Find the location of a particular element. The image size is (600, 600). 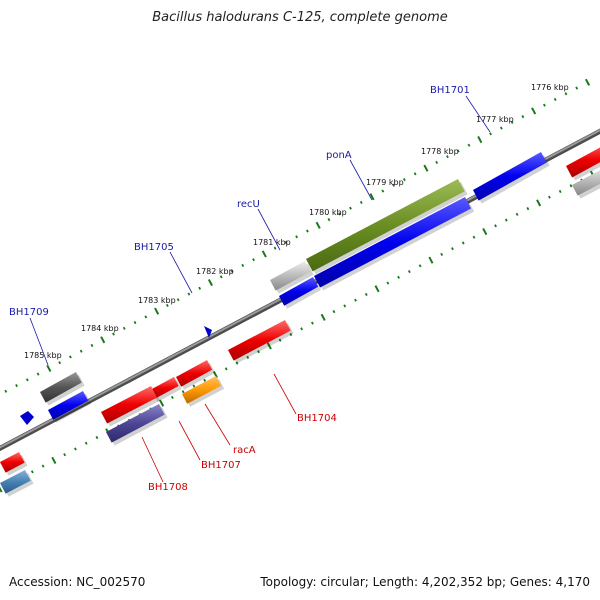

ruler-label: 1778 kbp is located at coordinates (440, 151).